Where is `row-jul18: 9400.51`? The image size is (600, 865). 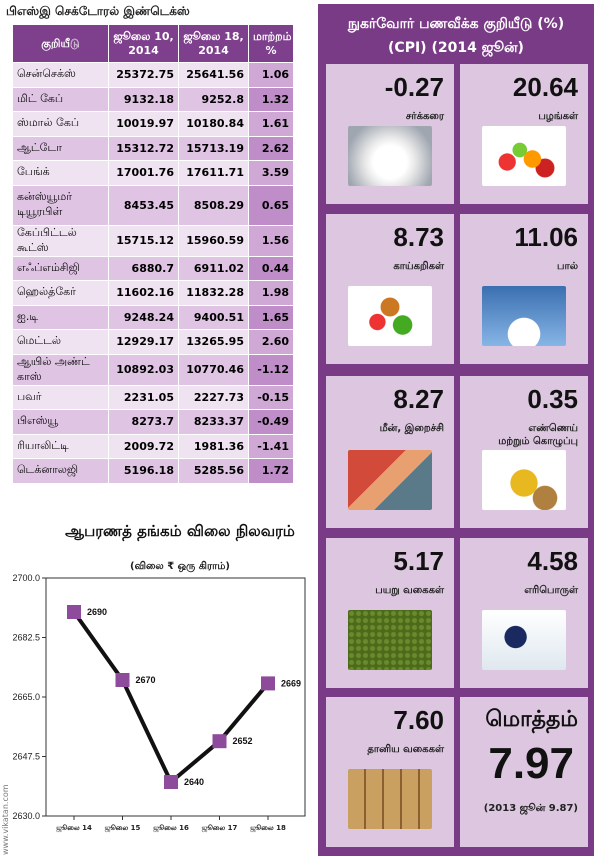
row-jul18: 9400.51 is located at coordinates (213, 317).